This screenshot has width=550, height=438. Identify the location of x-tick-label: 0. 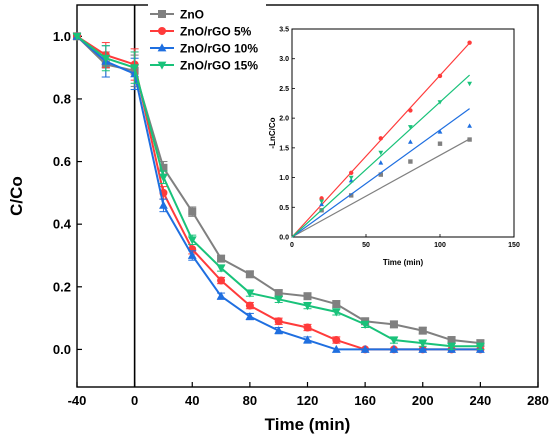
(134, 400).